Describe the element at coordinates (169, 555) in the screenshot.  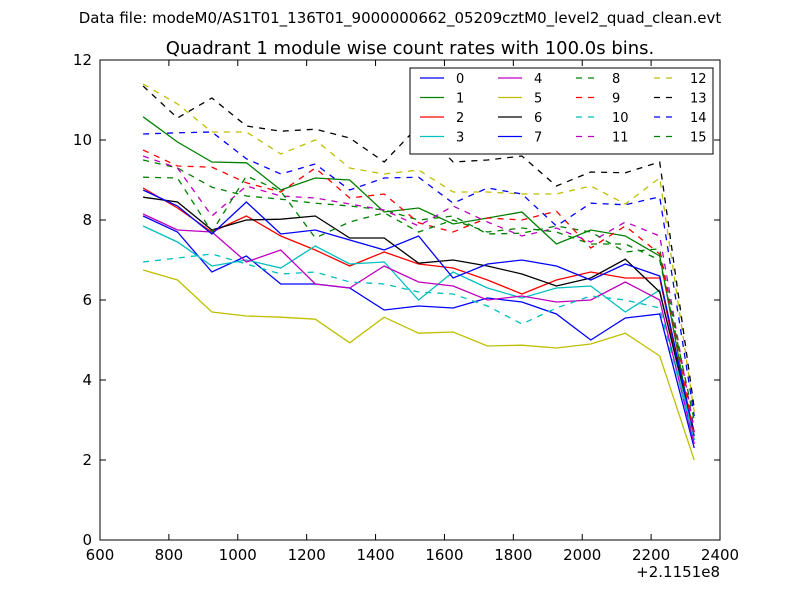
I see `x-tick-label: 800` at that location.